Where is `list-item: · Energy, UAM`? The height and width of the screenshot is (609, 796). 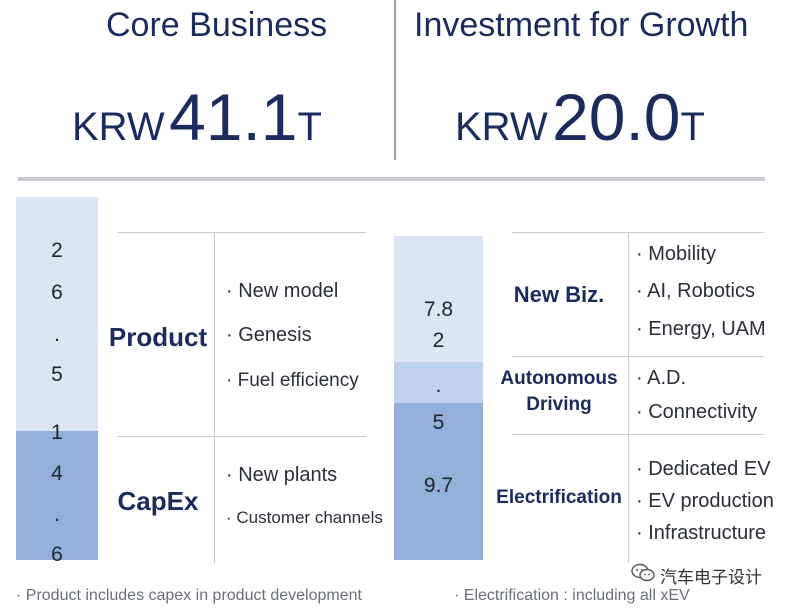
list-item: · Energy, UAM is located at coordinates (701, 329).